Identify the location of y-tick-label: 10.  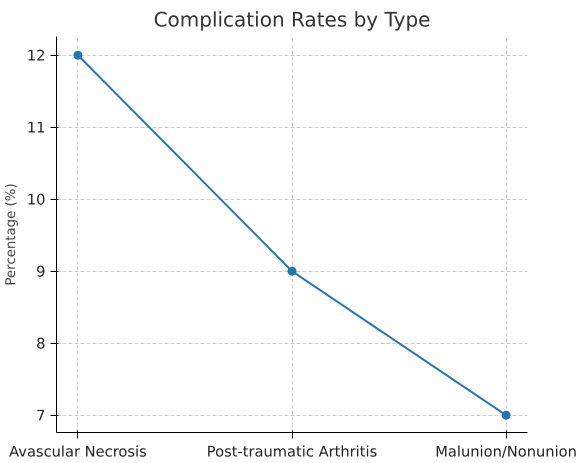
(36, 200).